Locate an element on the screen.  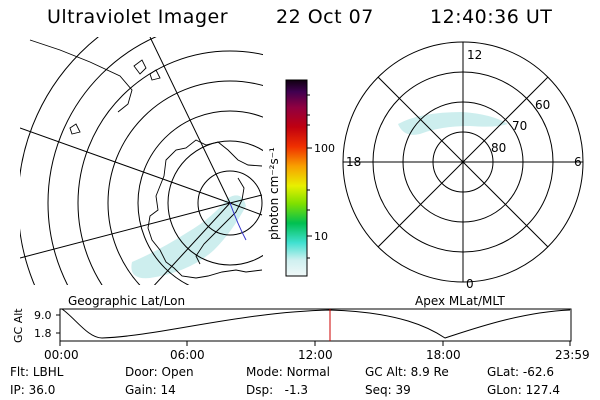
info-dsp: Dsp: -1.3 is located at coordinates (277, 390).